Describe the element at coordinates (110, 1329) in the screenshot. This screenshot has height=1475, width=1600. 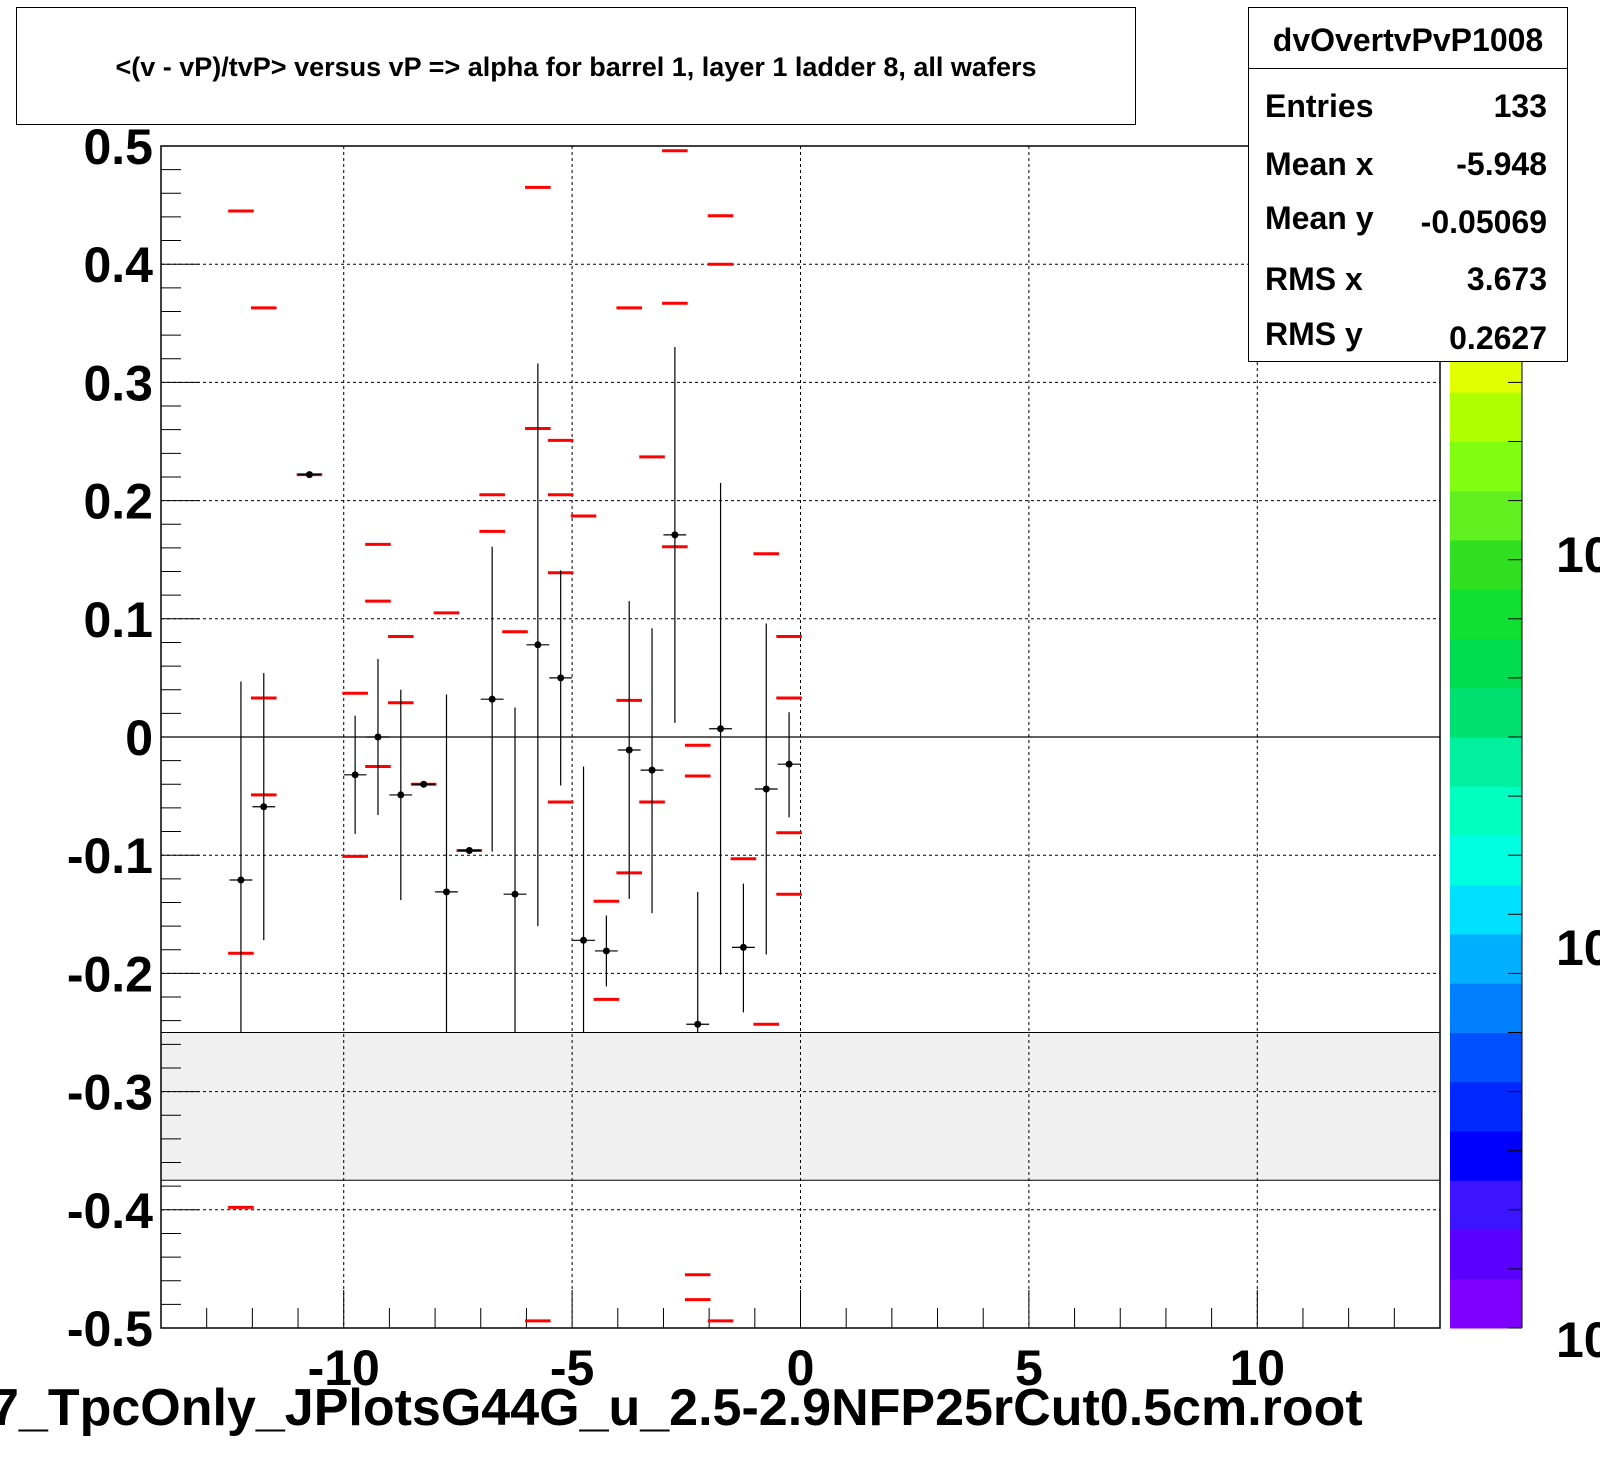
I see `y-tick-label: -0.5` at that location.